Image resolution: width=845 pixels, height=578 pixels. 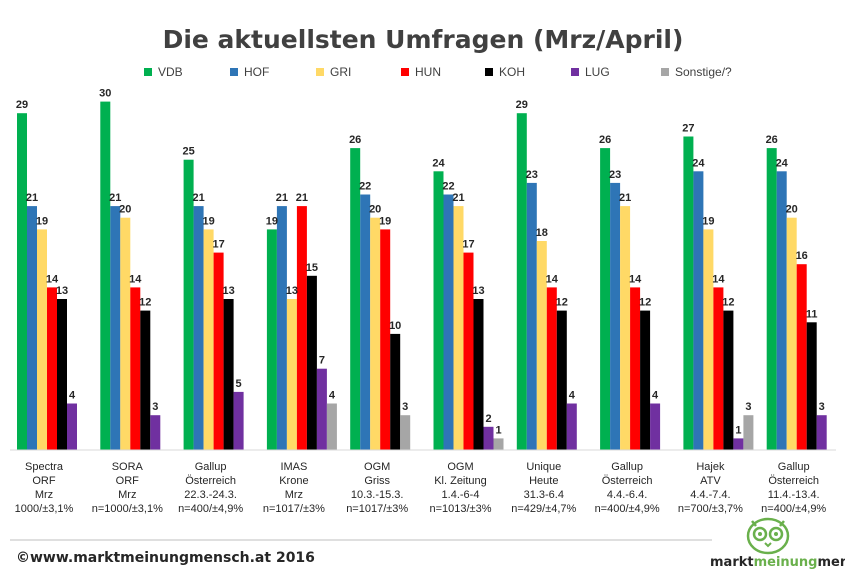 I want to click on data-label-1-0: 21, so click(x=32, y=198).